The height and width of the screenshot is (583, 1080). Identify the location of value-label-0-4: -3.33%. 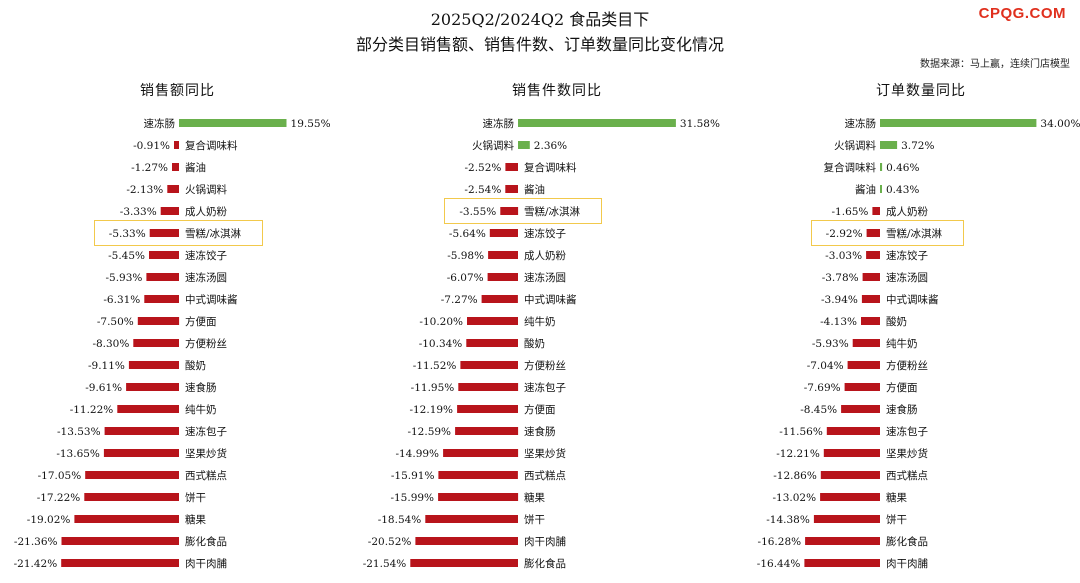
(138, 212).